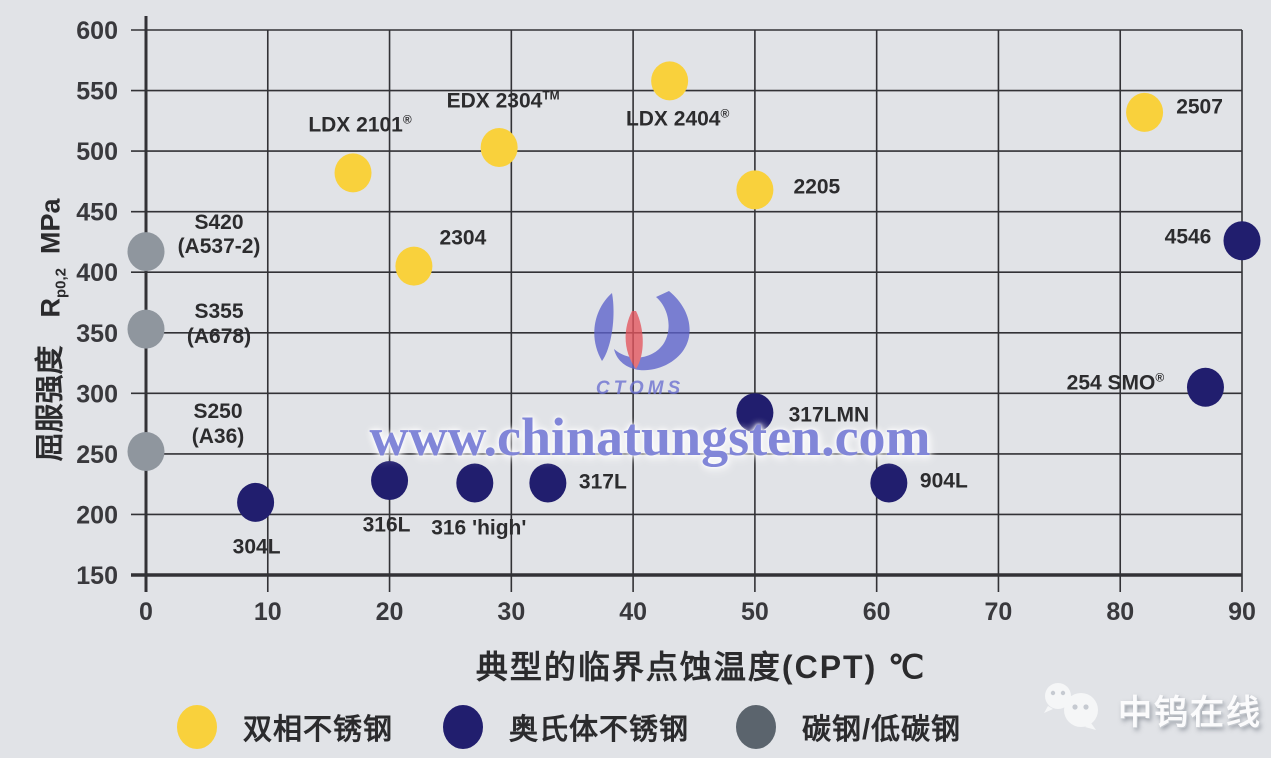 This screenshot has height=758, width=1271. What do you see at coordinates (1190, 713) in the screenshot?
I see `footer-brand-text: 中钨在线` at bounding box center [1190, 713].